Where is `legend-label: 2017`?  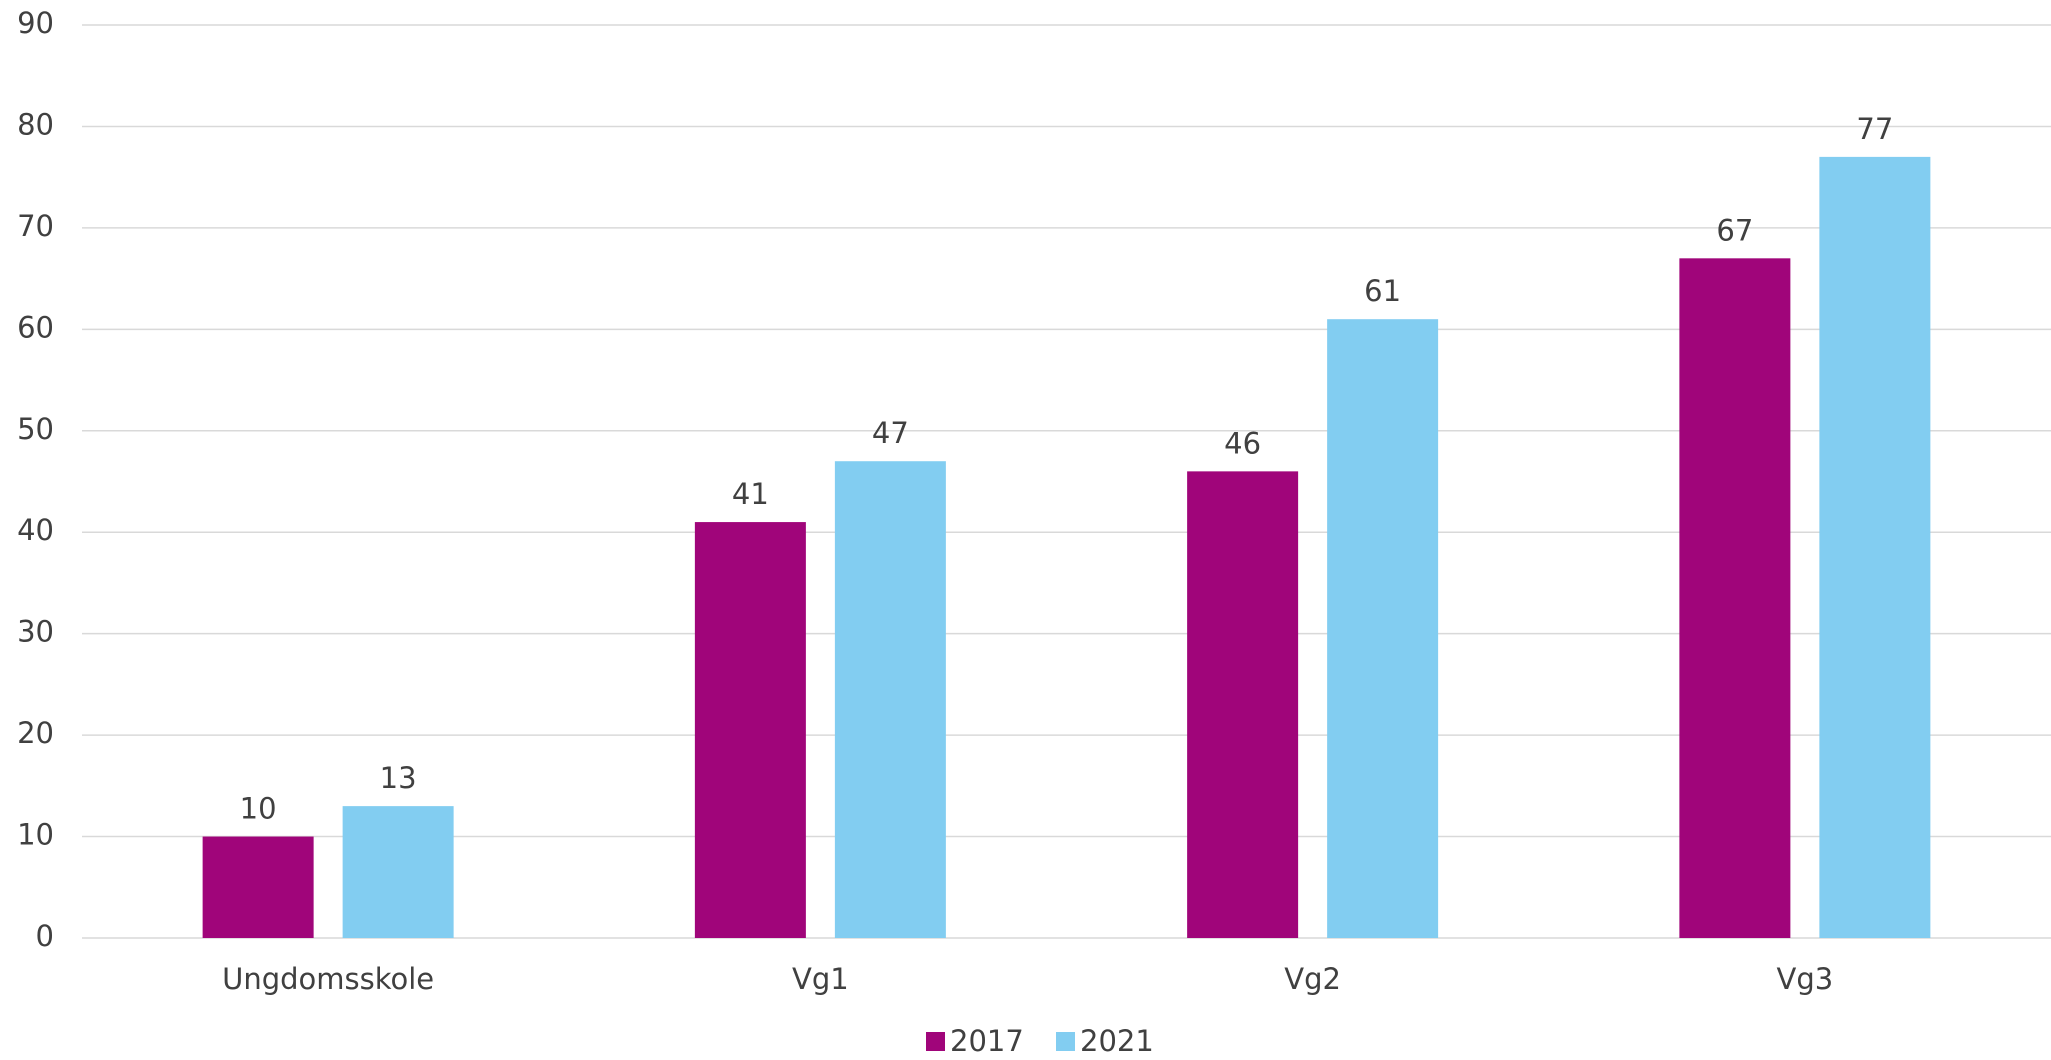
legend-label: 2017 is located at coordinates (987, 1041).